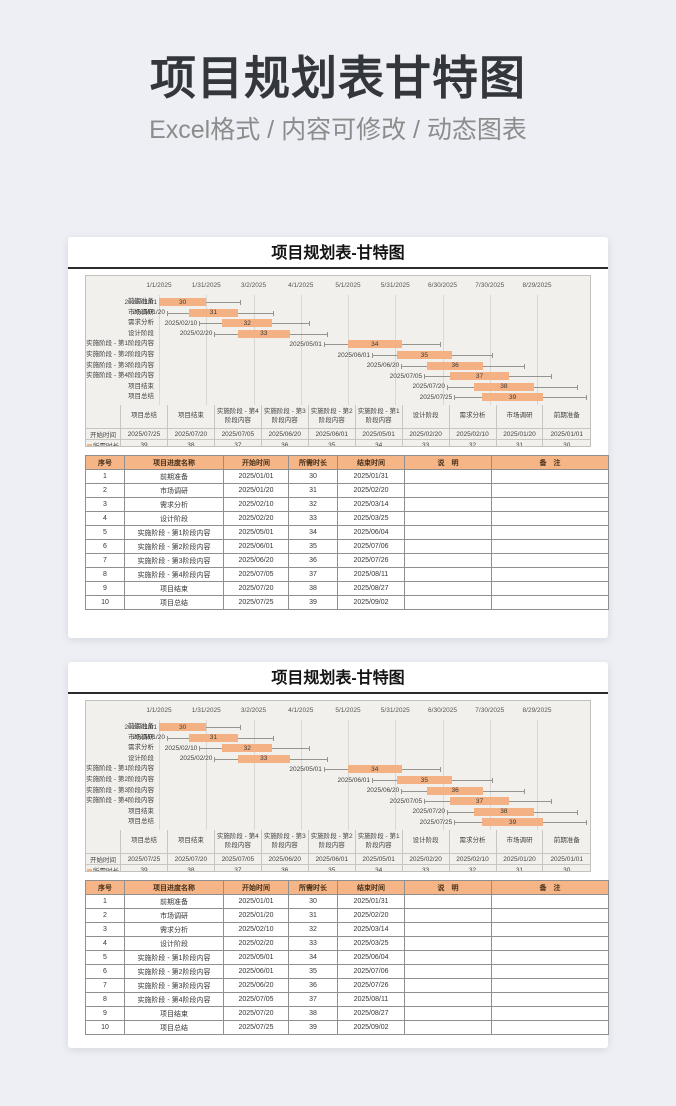 The image size is (676, 1106). I want to click on bar-duration-label: 38, so click(504, 812).